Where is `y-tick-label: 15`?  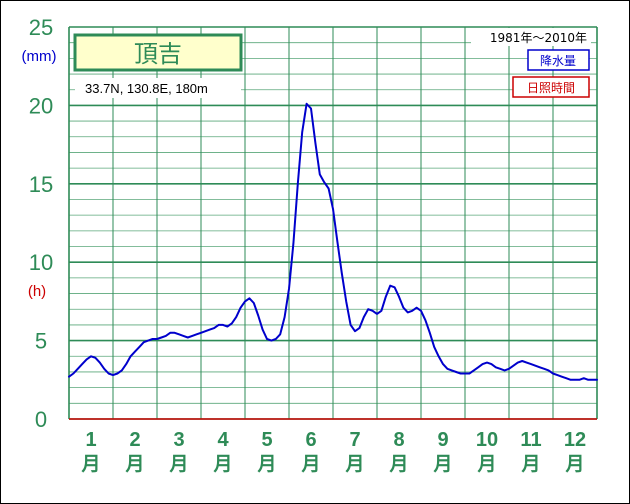
y-tick-label: 15 is located at coordinates (41, 184).